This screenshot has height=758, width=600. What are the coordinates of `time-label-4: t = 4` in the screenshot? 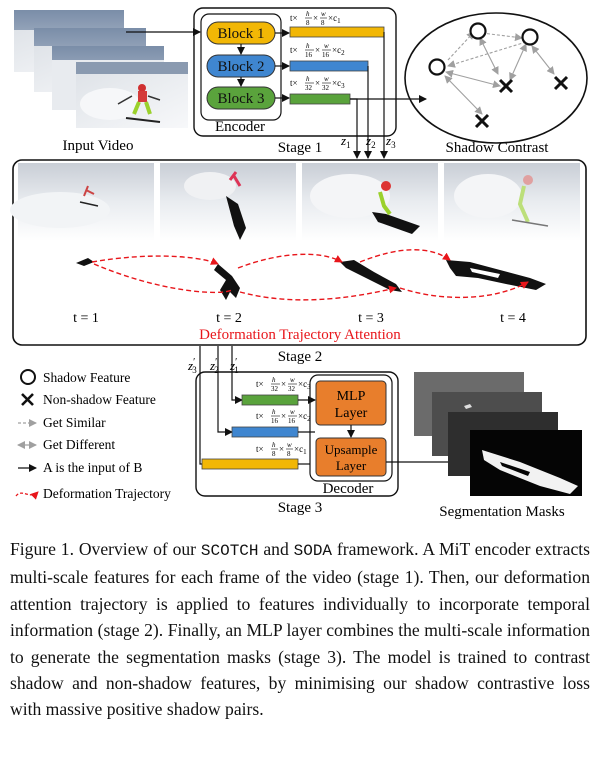 It's located at (513, 318).